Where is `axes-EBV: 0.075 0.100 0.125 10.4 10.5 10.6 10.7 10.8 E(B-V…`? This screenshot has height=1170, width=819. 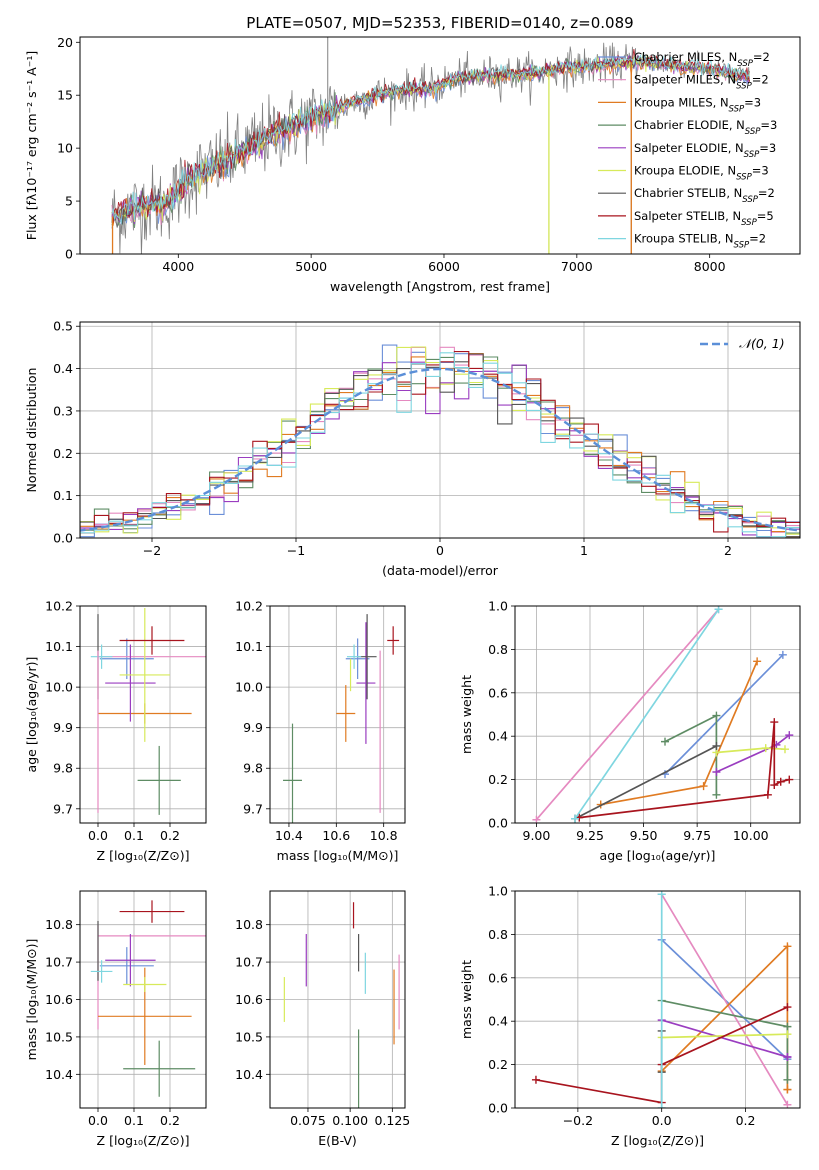 axes-EBV: 0.075 0.100 0.125 10.4 10.5 10.6 10.7 10.8 E(B-V… is located at coordinates (322, 1019).